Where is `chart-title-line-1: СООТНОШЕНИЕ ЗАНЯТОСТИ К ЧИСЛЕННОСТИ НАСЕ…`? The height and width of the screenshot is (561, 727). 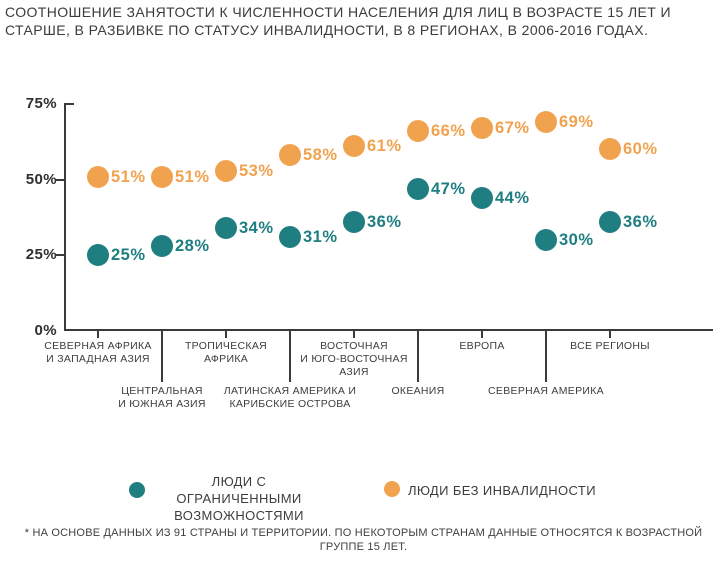
chart-title-line-1: СООТНОШЕНИЕ ЗАНЯТОСТИ К ЧИСЛЕННОСТИ НАСЕ… is located at coordinates (338, 12).